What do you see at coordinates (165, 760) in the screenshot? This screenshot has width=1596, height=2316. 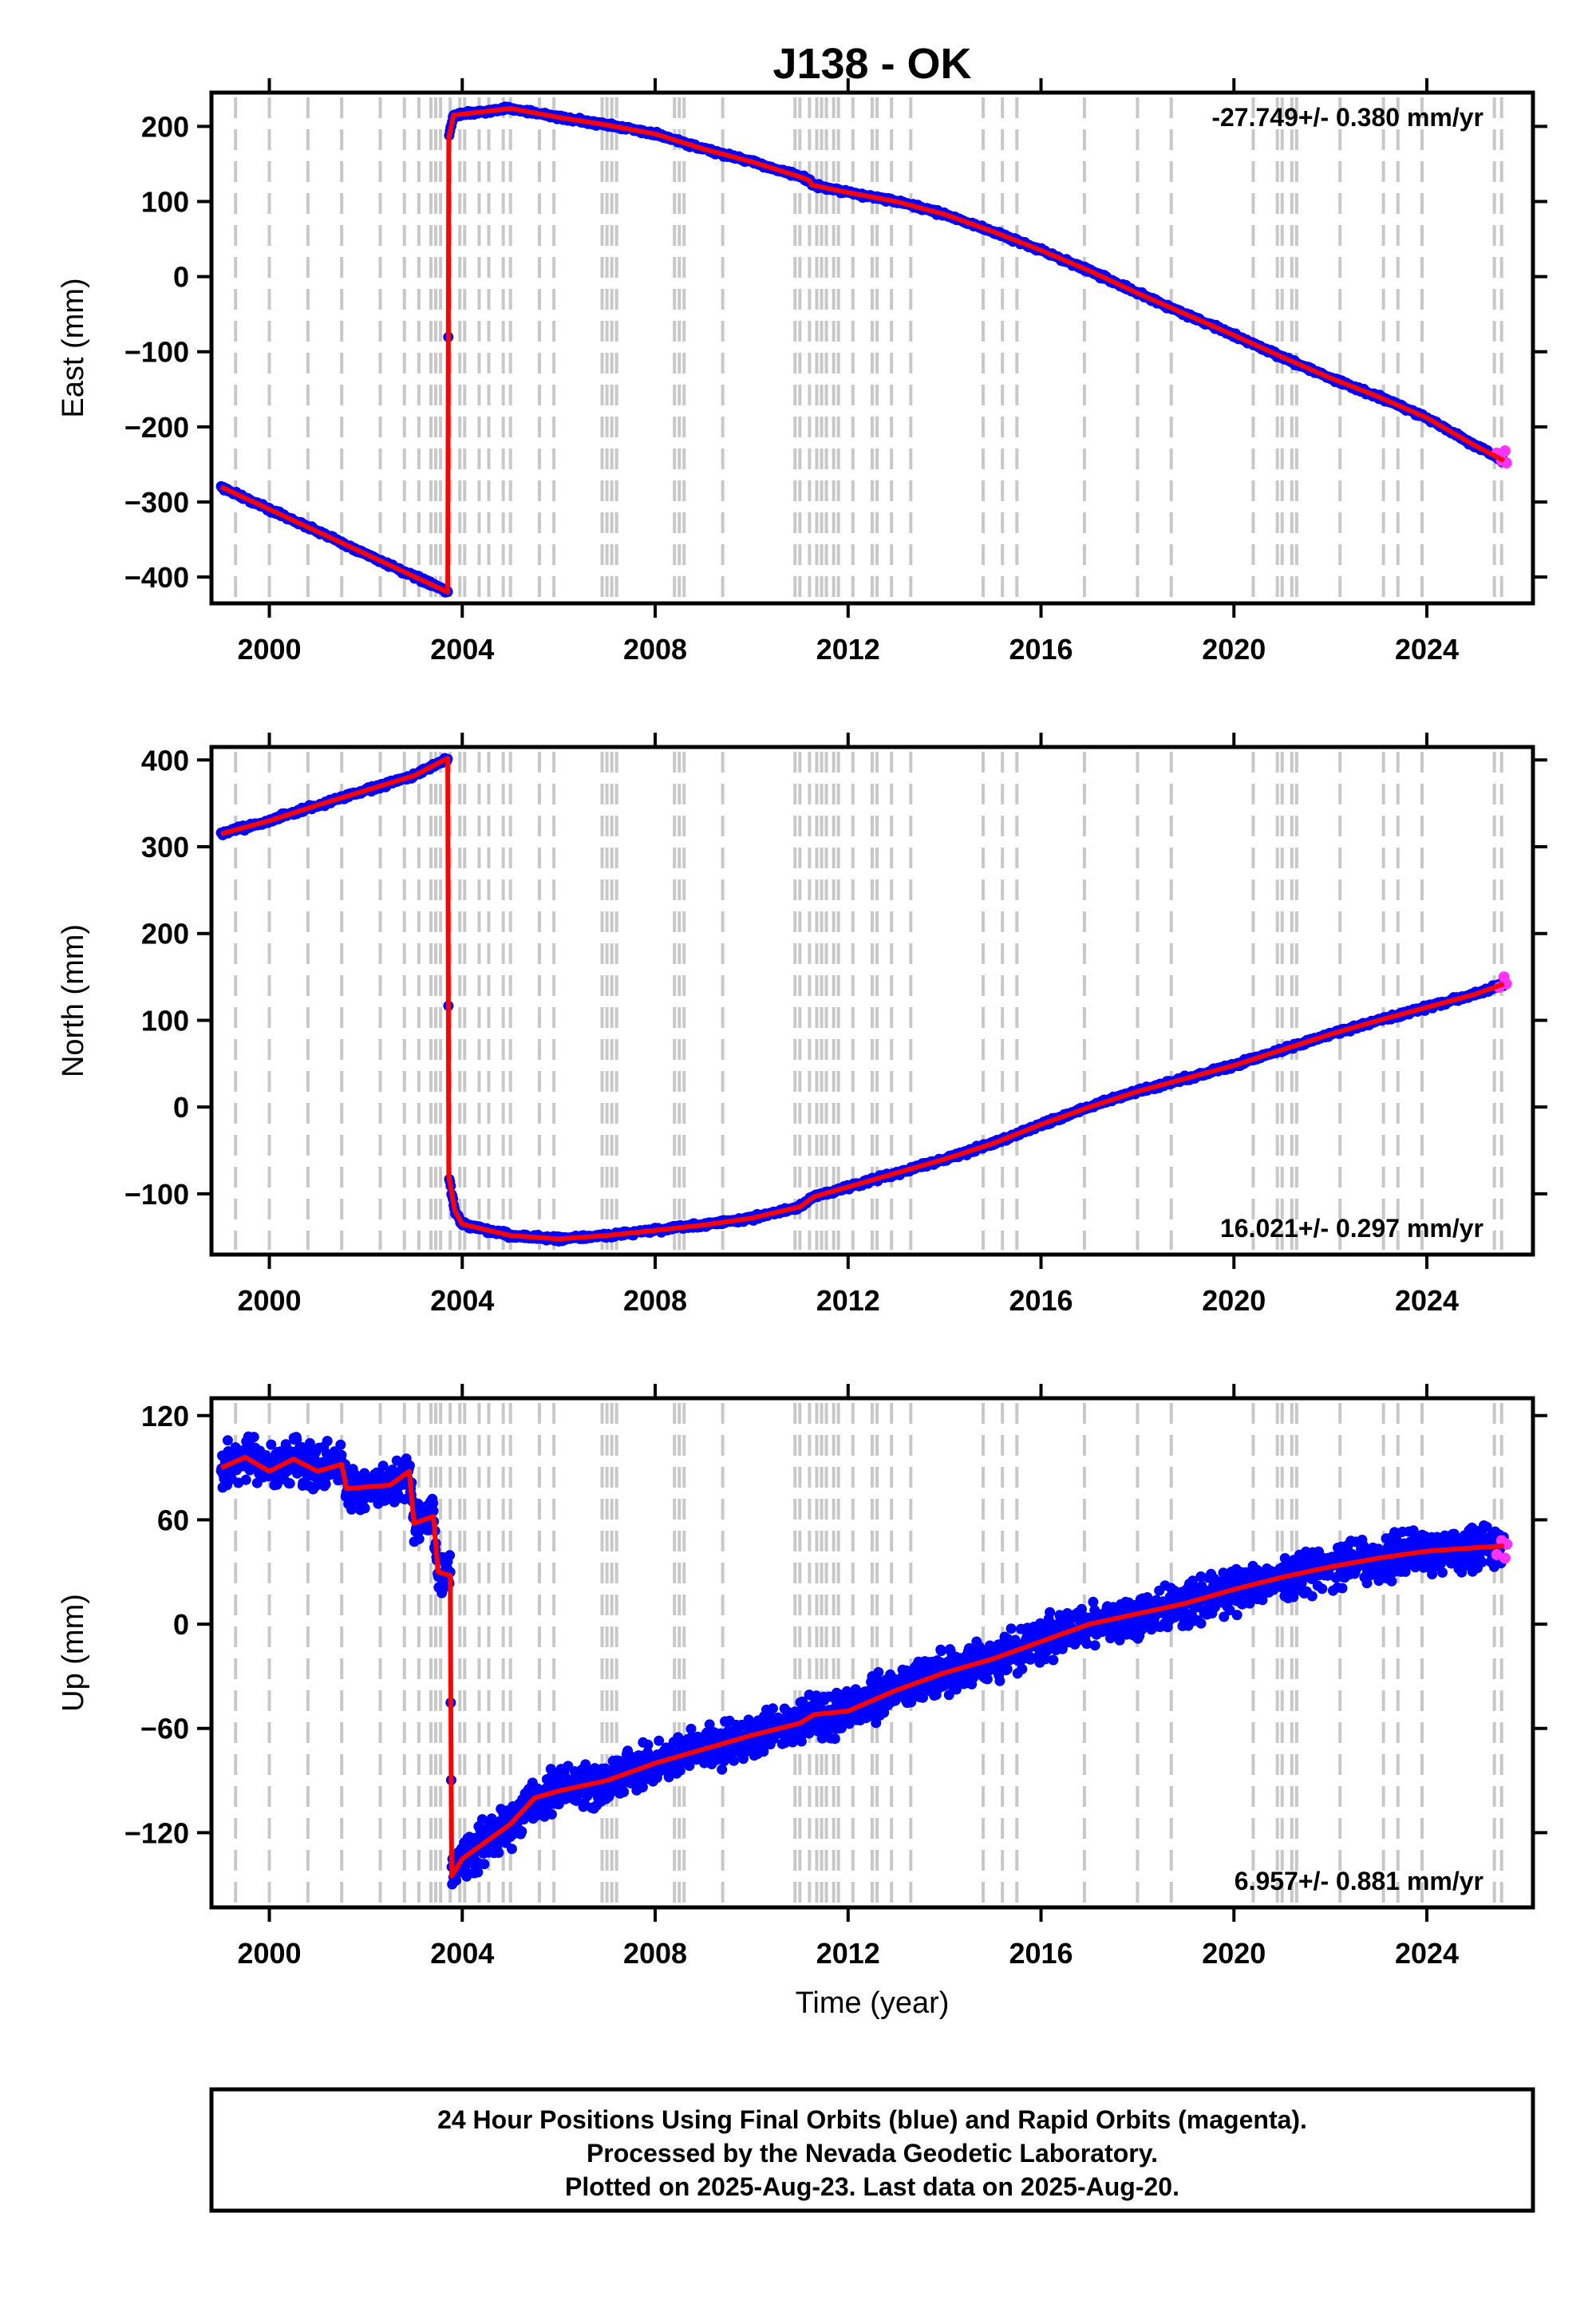 I see `y-tick-label: 400` at bounding box center [165, 760].